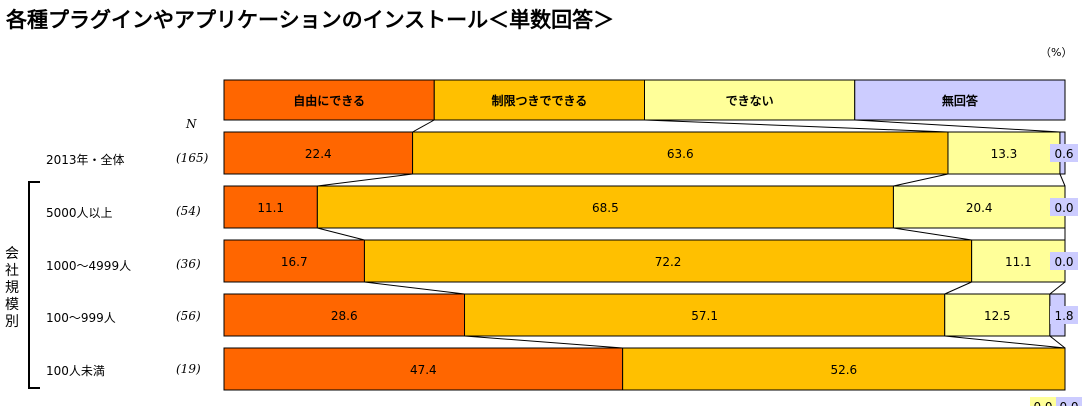  I want to click on chart-title: 各種プラグインやアプリケーションのインストール＜単数回答＞, so click(310, 20).